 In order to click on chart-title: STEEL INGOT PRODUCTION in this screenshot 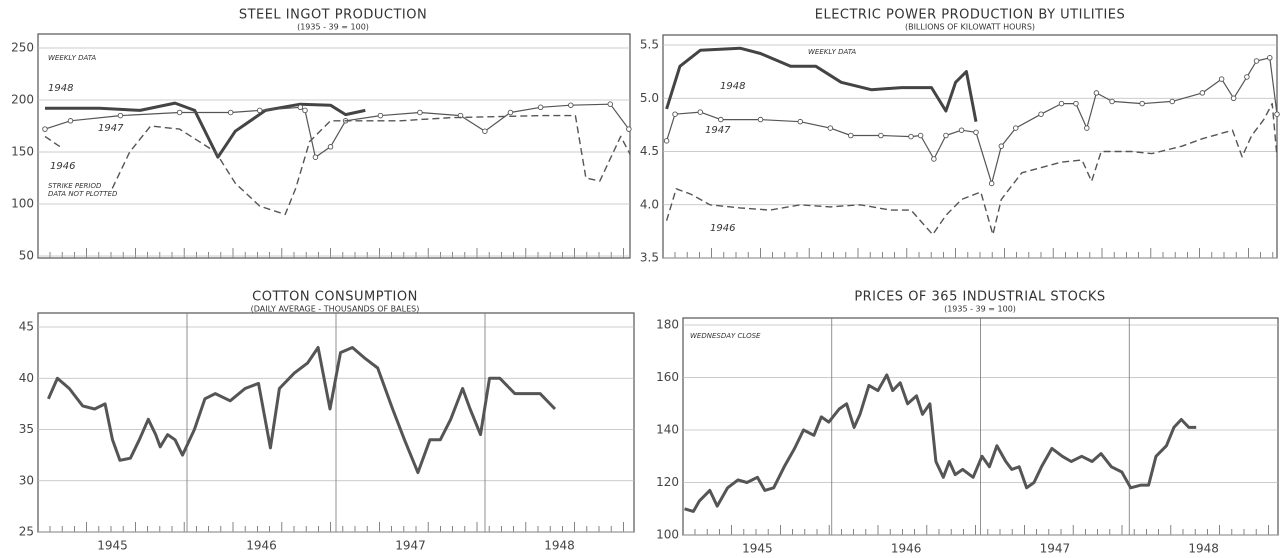, I will do `click(333, 15)`.